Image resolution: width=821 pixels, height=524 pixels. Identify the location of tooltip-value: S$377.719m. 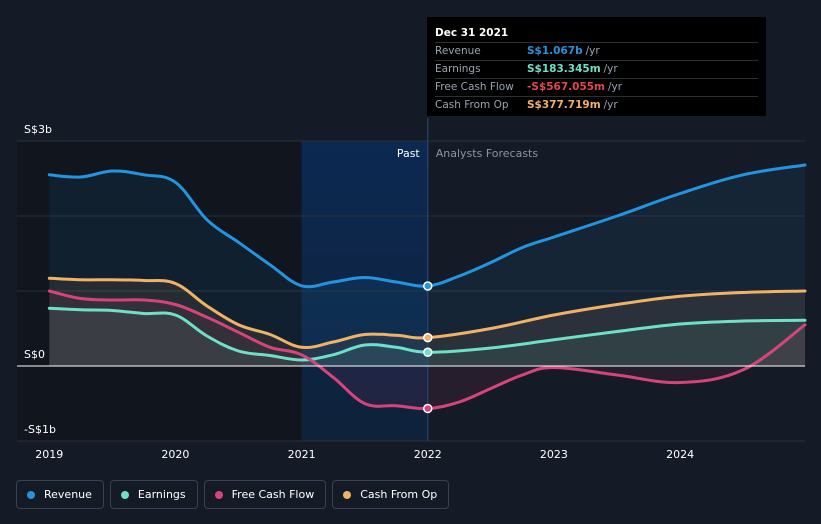
(564, 105).